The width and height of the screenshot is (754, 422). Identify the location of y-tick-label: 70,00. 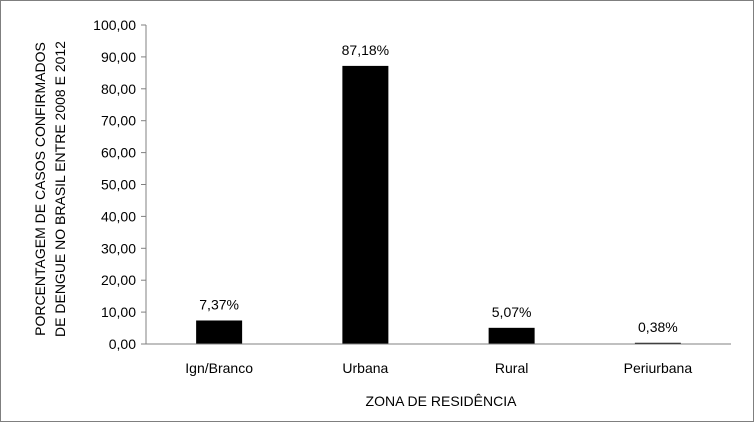
(118, 121).